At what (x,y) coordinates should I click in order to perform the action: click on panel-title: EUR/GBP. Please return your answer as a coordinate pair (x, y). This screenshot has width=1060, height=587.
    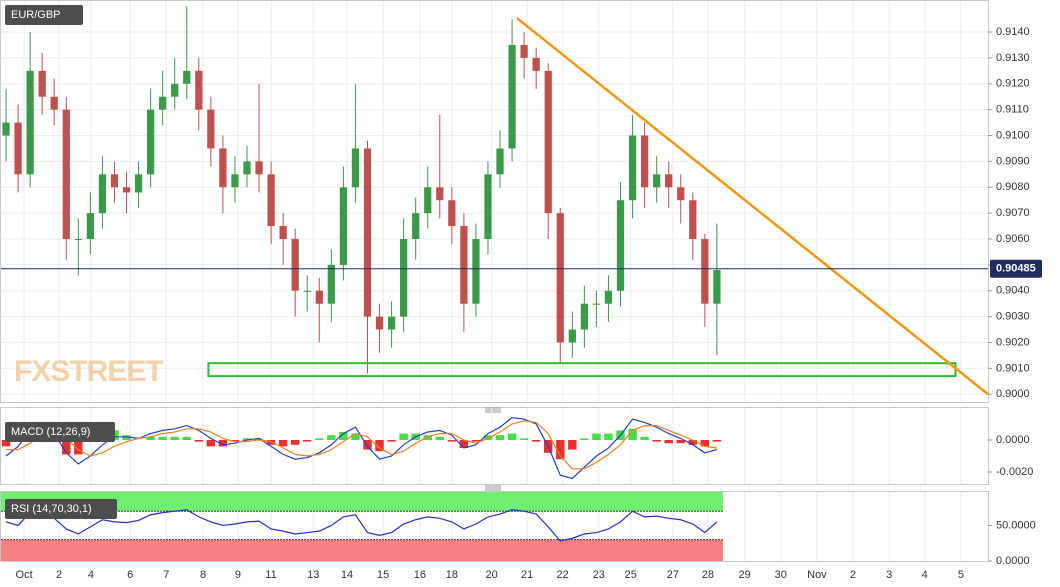
    Looking at the image, I should click on (36, 15).